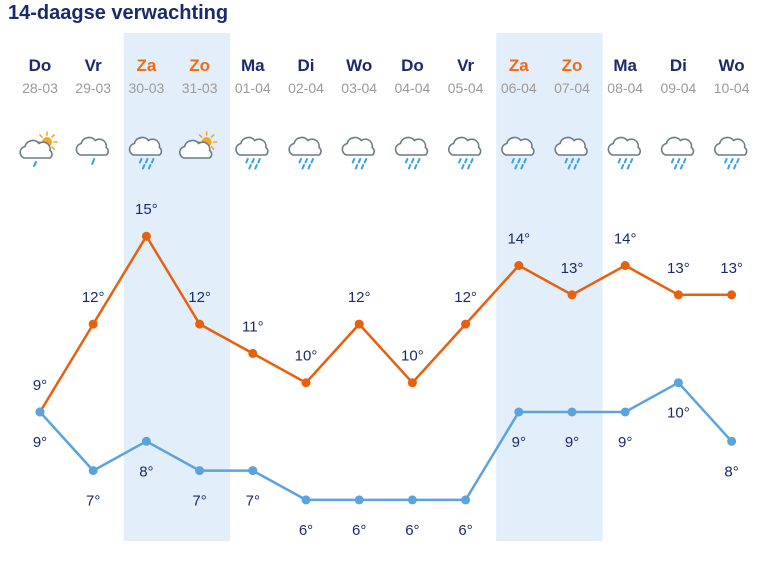 The image size is (771, 571). I want to click on day-name: Ma, so click(253, 65).